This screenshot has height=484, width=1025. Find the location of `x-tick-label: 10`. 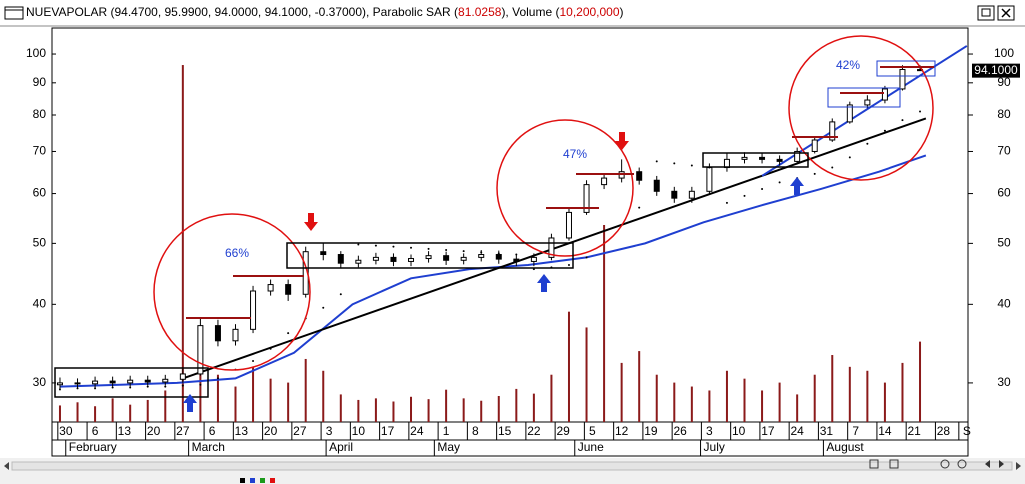

x-tick-label: 10 is located at coordinates (739, 431).